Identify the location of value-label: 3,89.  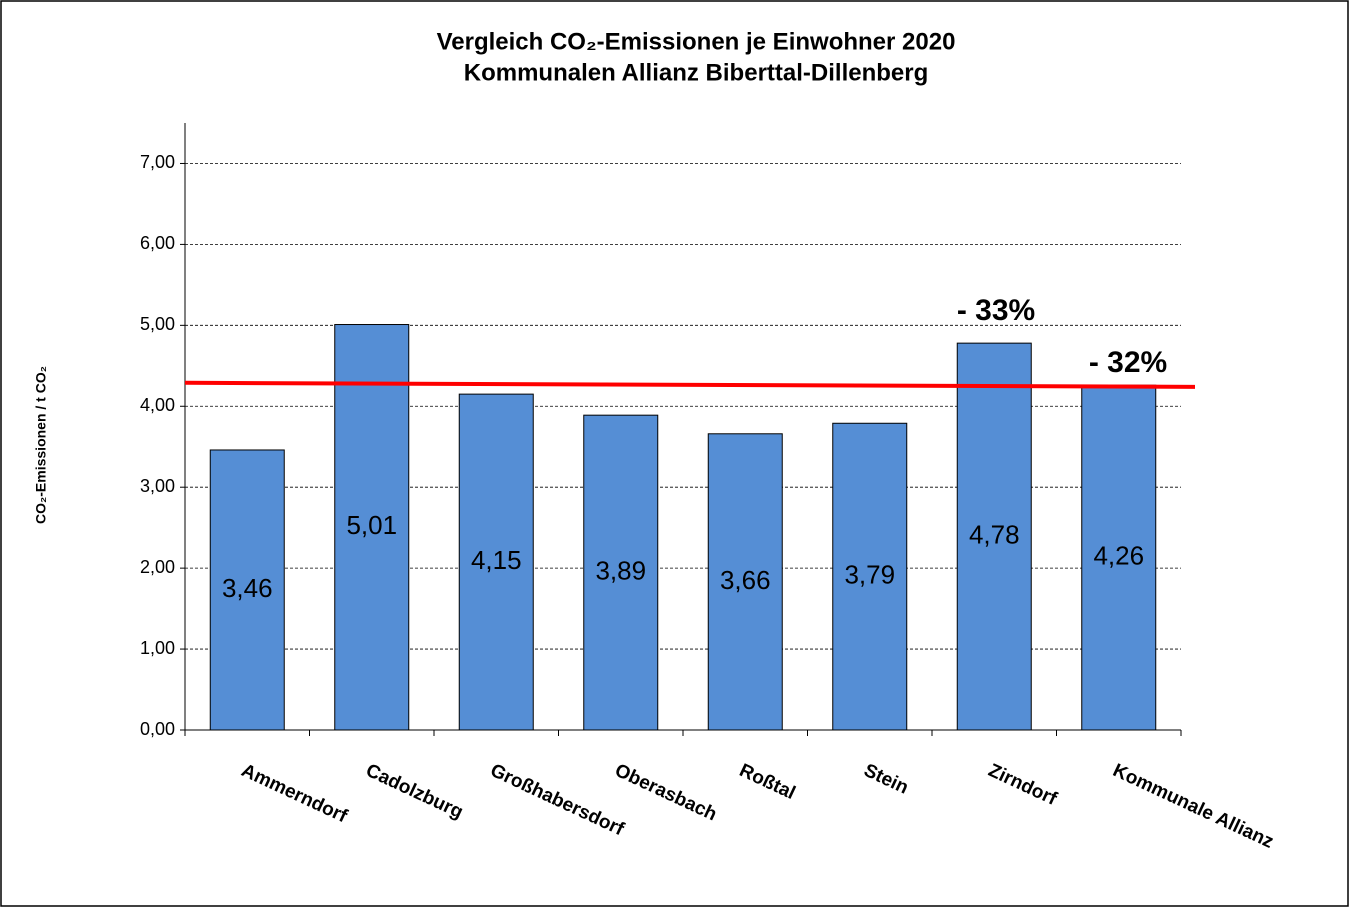
(620, 570).